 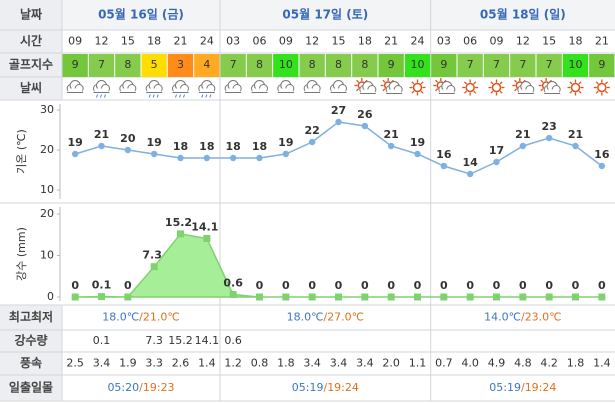 I want to click on wind: 2.5, so click(x=75, y=363).